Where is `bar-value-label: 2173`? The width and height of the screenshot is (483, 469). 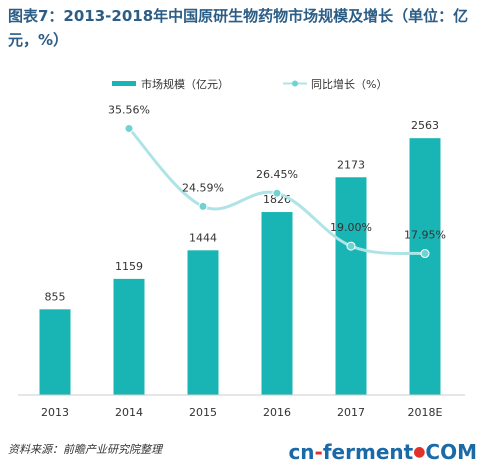
bar-value-label: 2173 is located at coordinates (351, 164).